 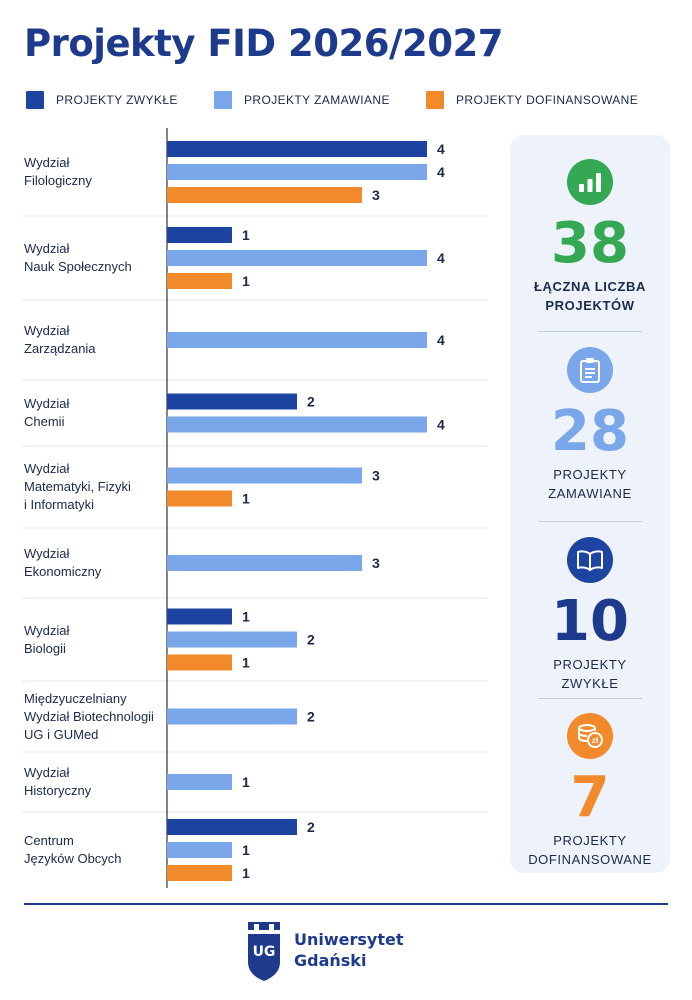 What do you see at coordinates (77, 486) in the screenshot?
I see `category-label: Wydział Matematyki, Fizyki i Informatyki` at bounding box center [77, 486].